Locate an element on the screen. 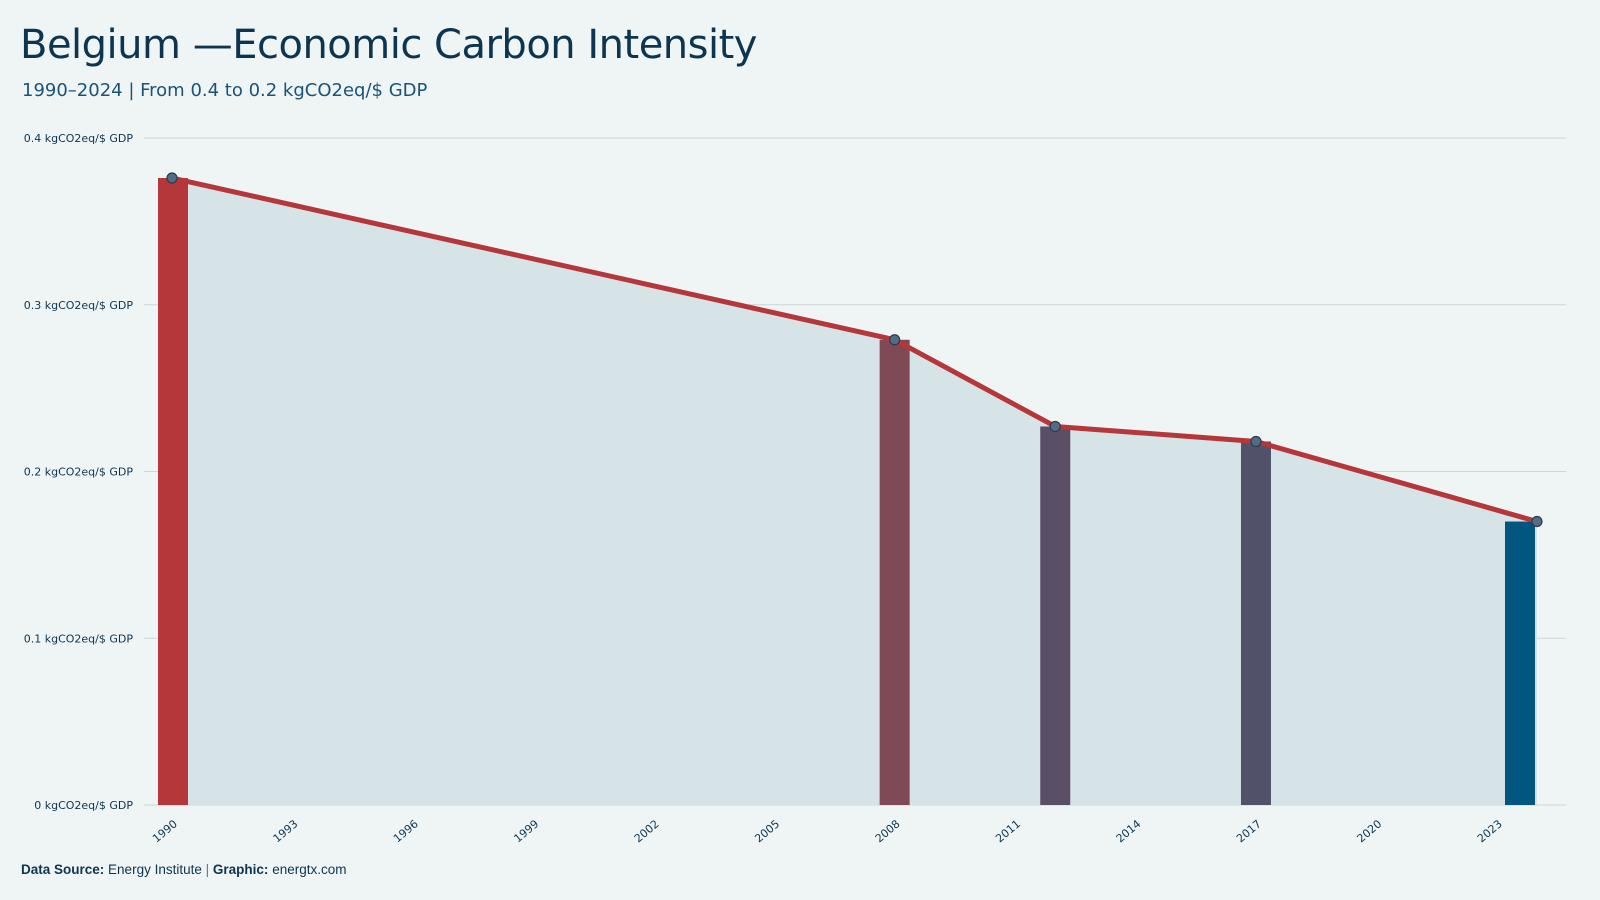 The height and width of the screenshot is (900, 1600). x-tick-label: 2014 is located at coordinates (1129, 831).